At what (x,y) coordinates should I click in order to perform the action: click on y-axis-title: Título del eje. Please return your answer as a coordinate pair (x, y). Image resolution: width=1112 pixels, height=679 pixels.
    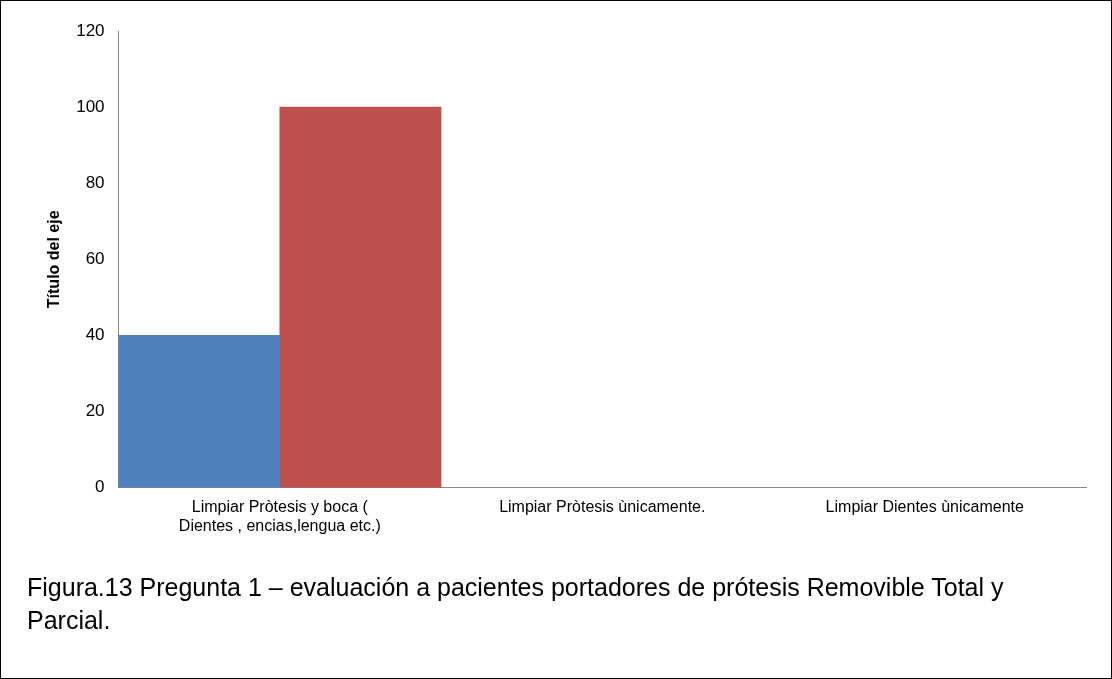
    Looking at the image, I should click on (54, 259).